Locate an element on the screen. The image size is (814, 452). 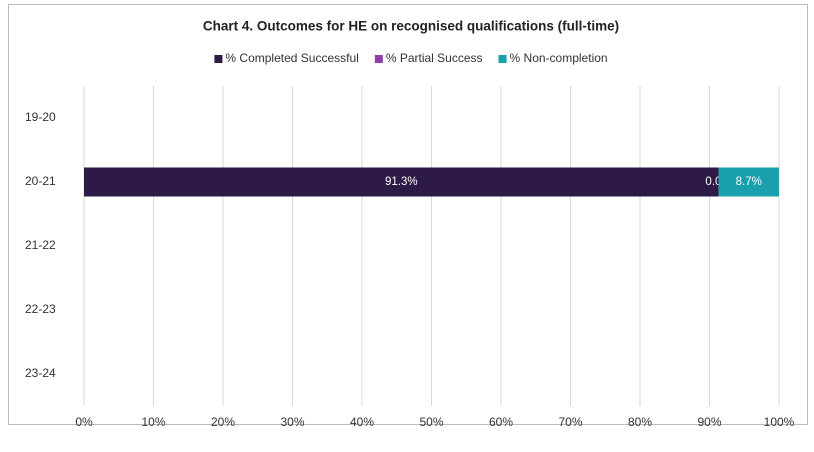
x-tick-label: 0% is located at coordinates (84, 422).